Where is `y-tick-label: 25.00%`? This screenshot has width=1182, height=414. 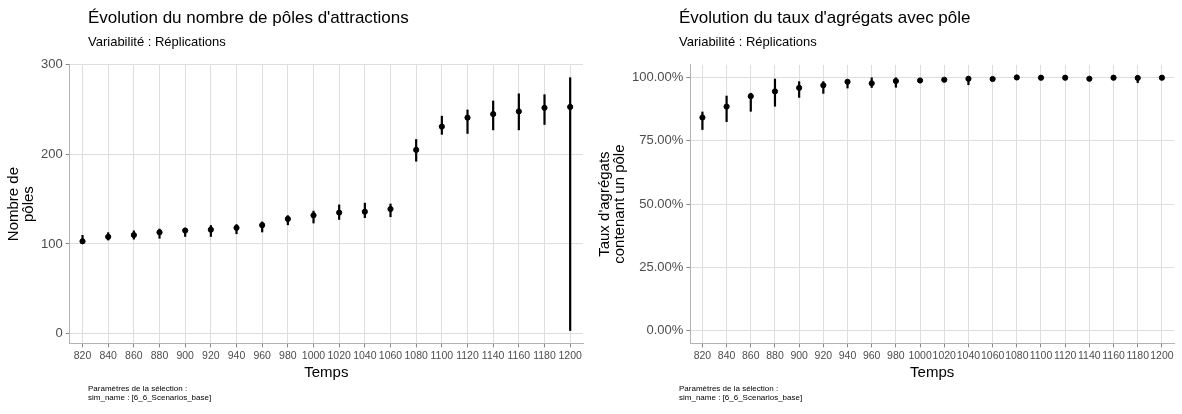 y-tick-label: 25.00% is located at coordinates (661, 266).